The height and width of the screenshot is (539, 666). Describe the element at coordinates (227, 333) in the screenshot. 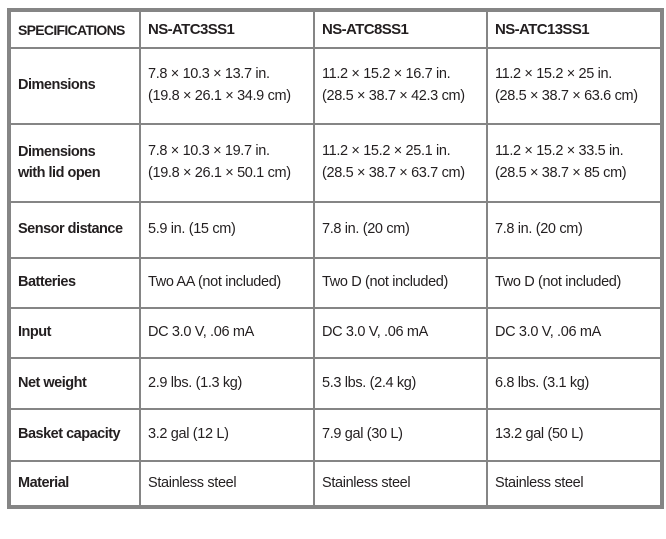

I see `cell-input-atc3: DC 3.0 V, .06 mA` at that location.